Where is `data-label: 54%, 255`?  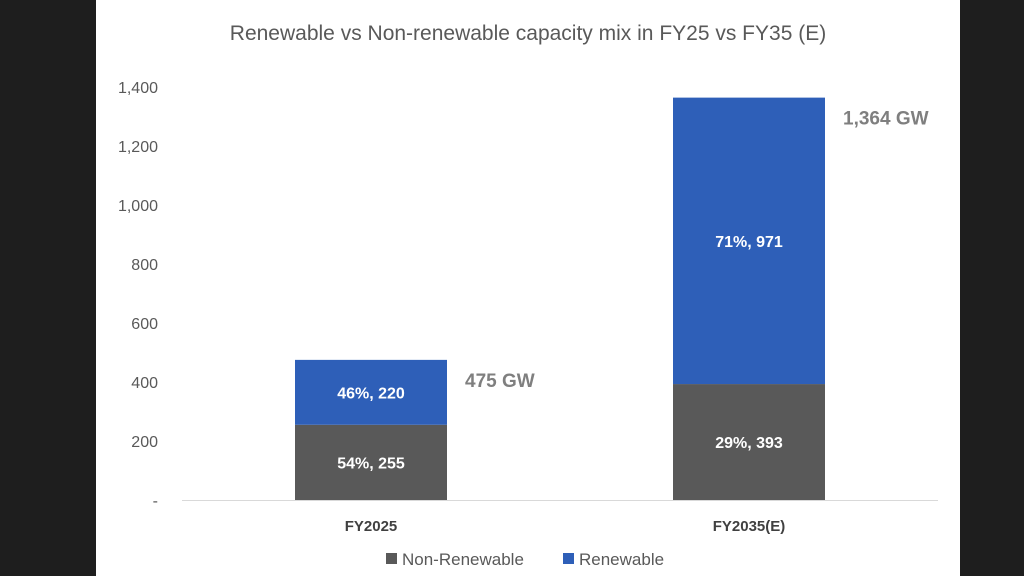
data-label: 54%, 255 is located at coordinates (371, 463).